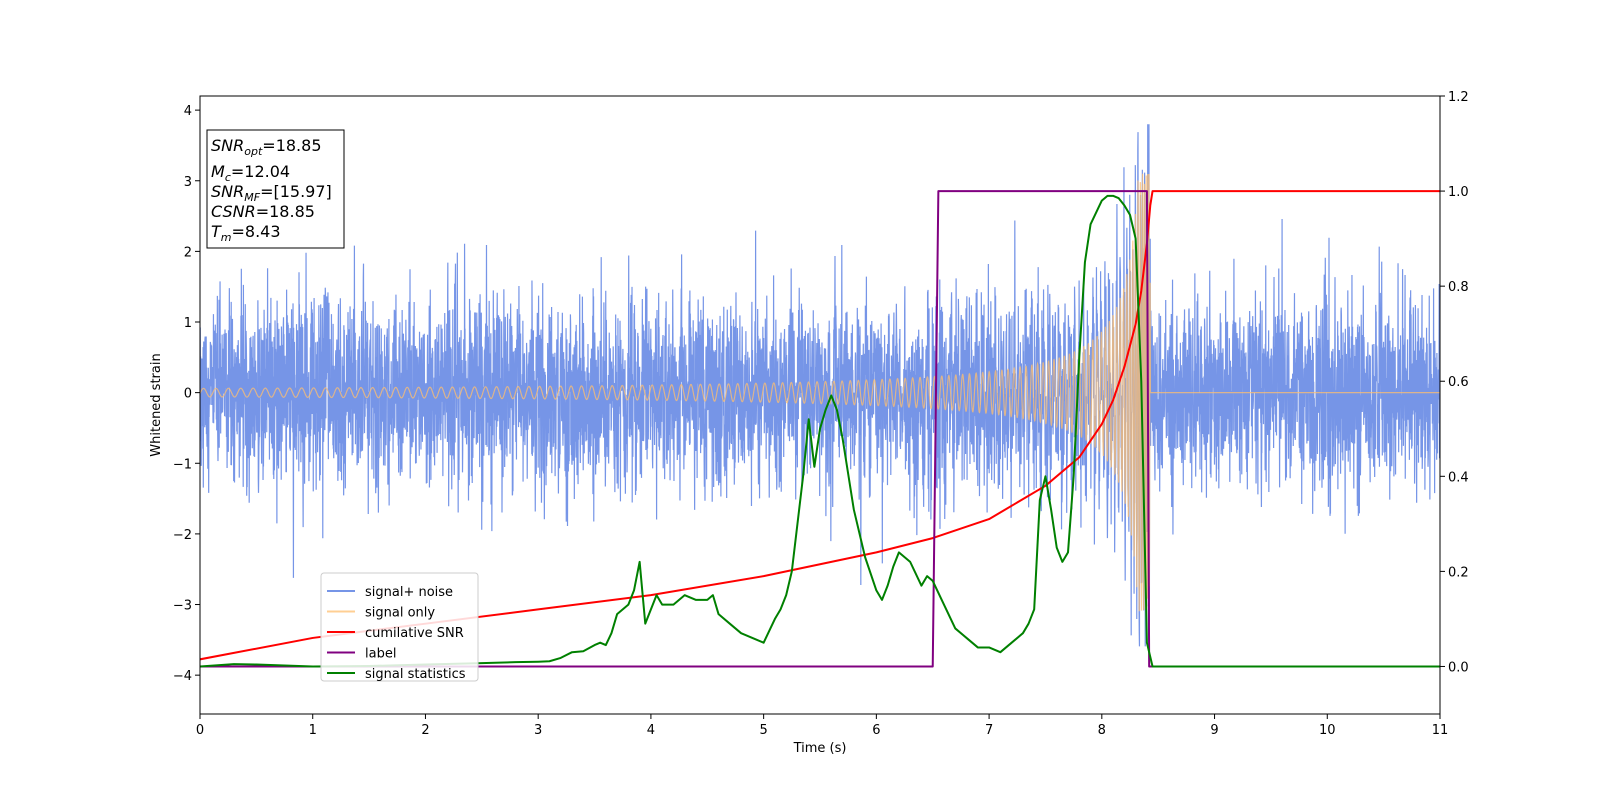  I want to click on y-tick-label: 4, so click(188, 111).